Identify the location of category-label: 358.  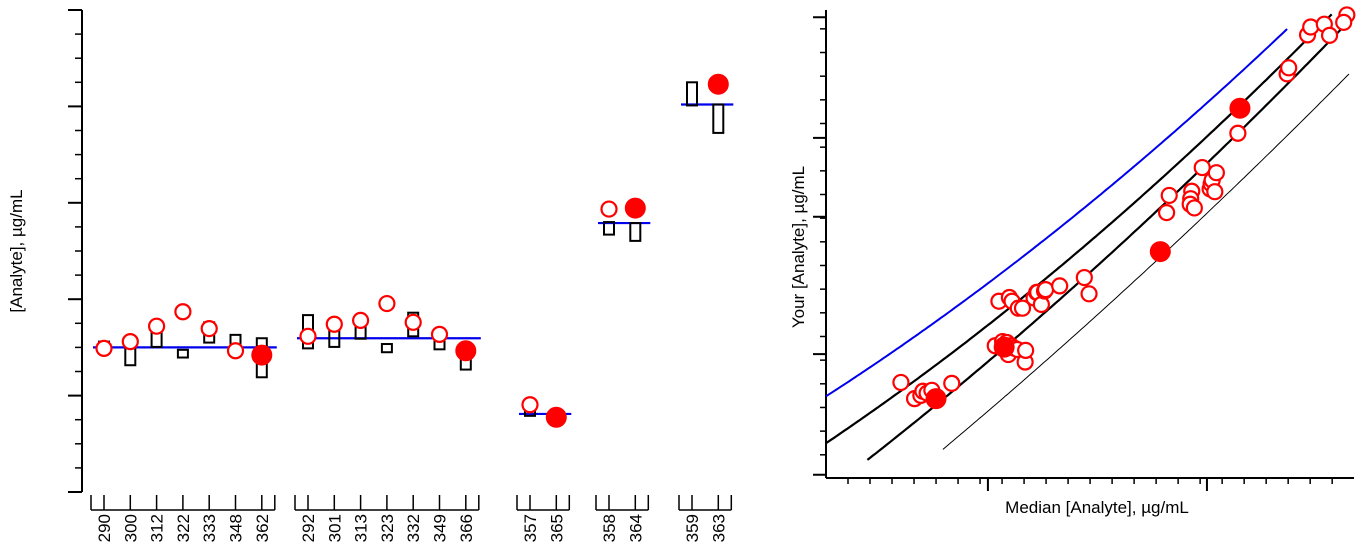
(609, 528).